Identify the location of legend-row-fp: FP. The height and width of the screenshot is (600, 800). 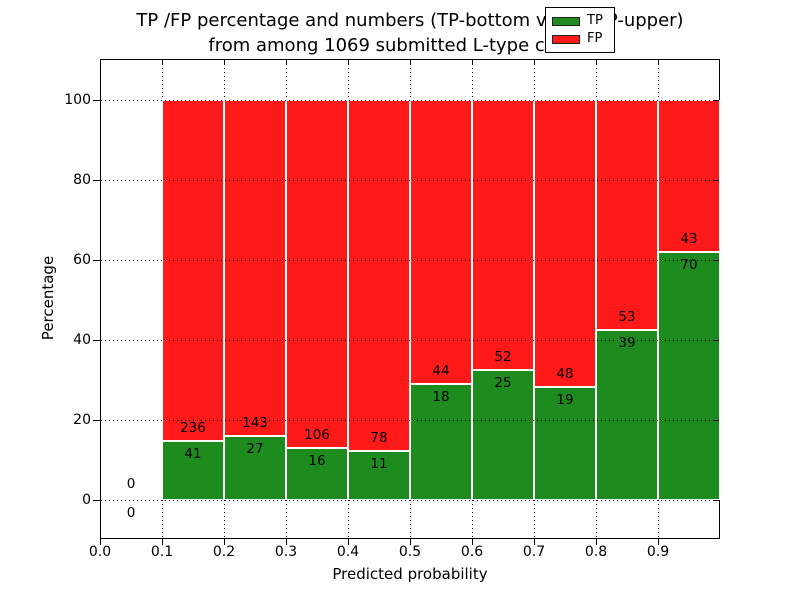
(580, 39).